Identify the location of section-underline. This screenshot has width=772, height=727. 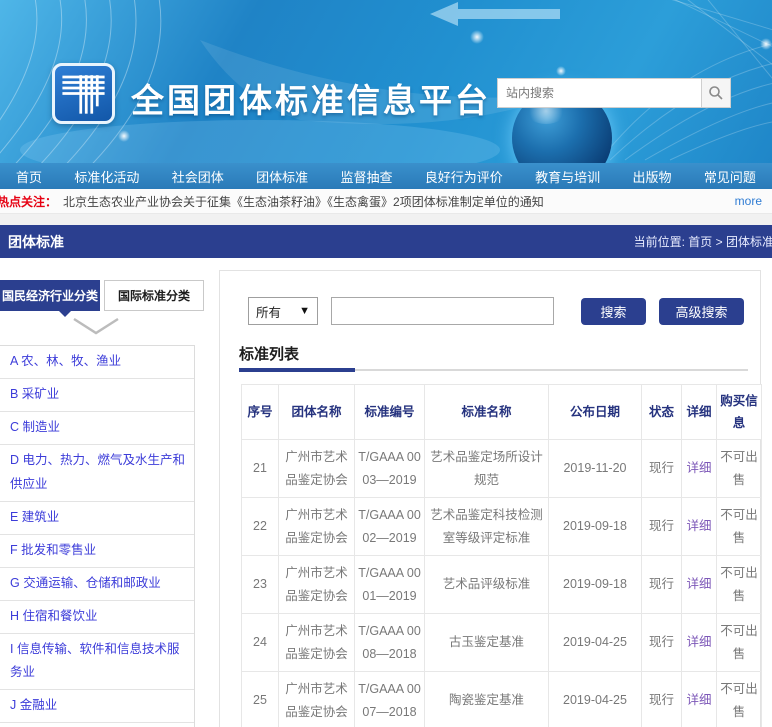
(493, 370).